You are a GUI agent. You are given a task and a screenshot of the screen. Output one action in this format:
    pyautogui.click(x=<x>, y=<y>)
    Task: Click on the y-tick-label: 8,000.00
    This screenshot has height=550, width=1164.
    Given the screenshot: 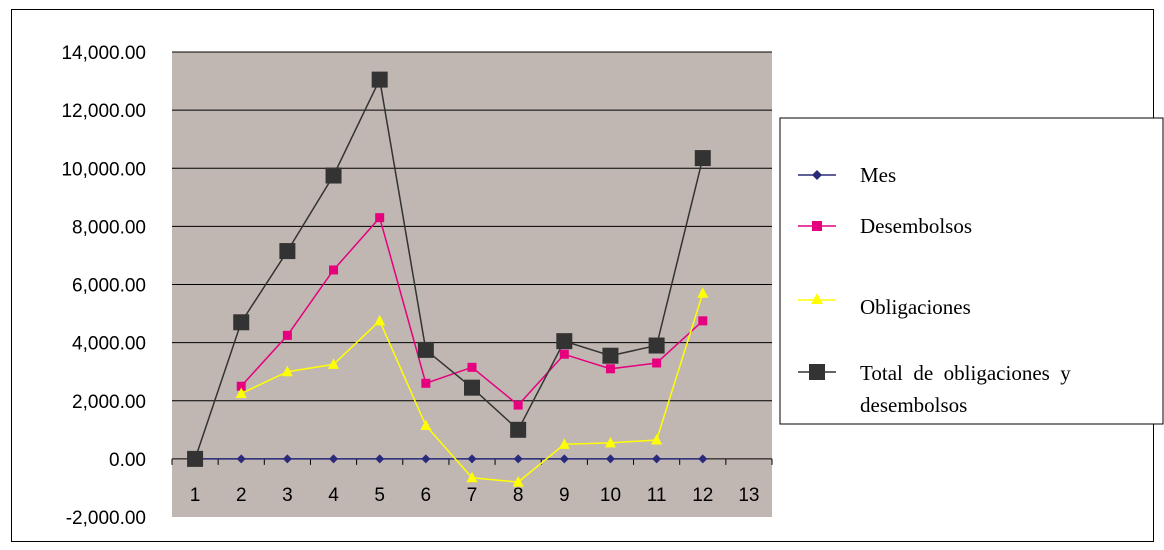 What is the action you would take?
    pyautogui.click(x=109, y=227)
    